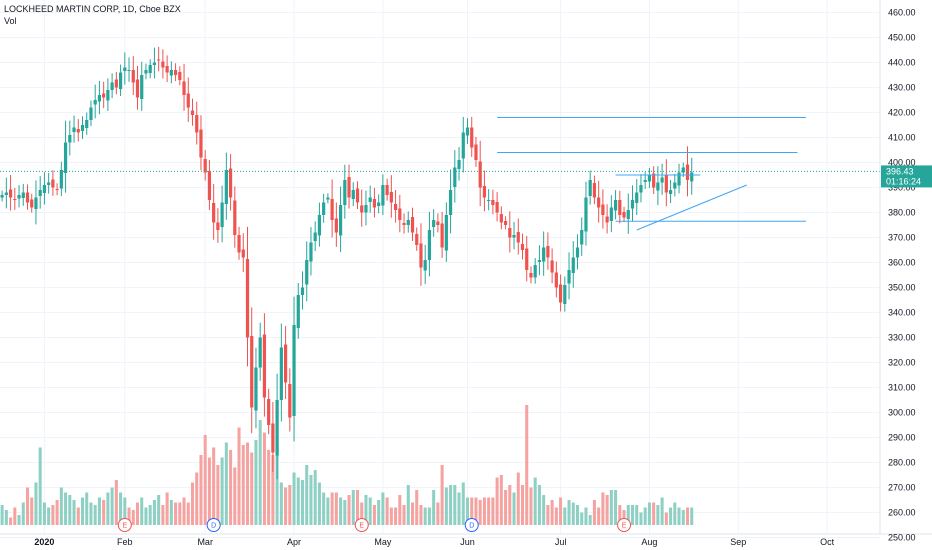 The image size is (932, 550). What do you see at coordinates (10, 21) in the screenshot?
I see `volume-indicator-label: Vol` at bounding box center [10, 21].